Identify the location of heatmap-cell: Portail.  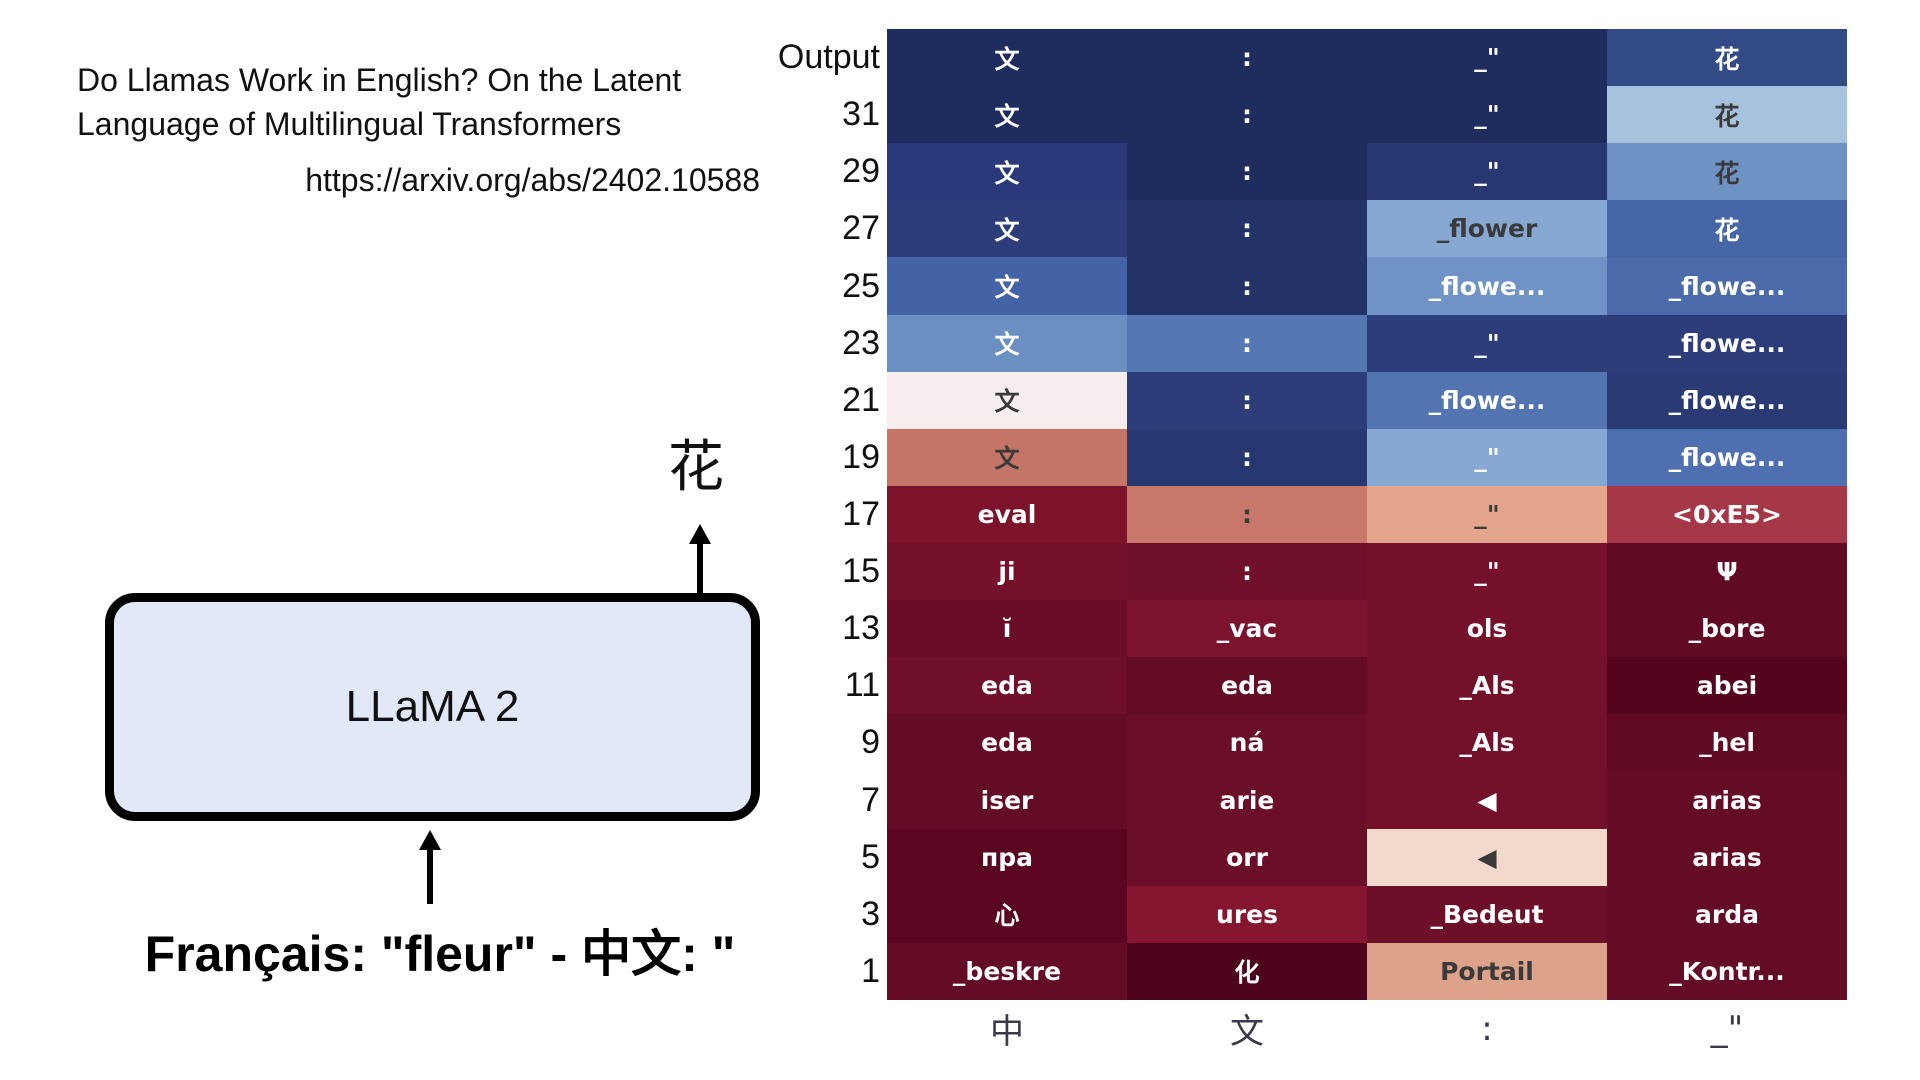
(1487, 971).